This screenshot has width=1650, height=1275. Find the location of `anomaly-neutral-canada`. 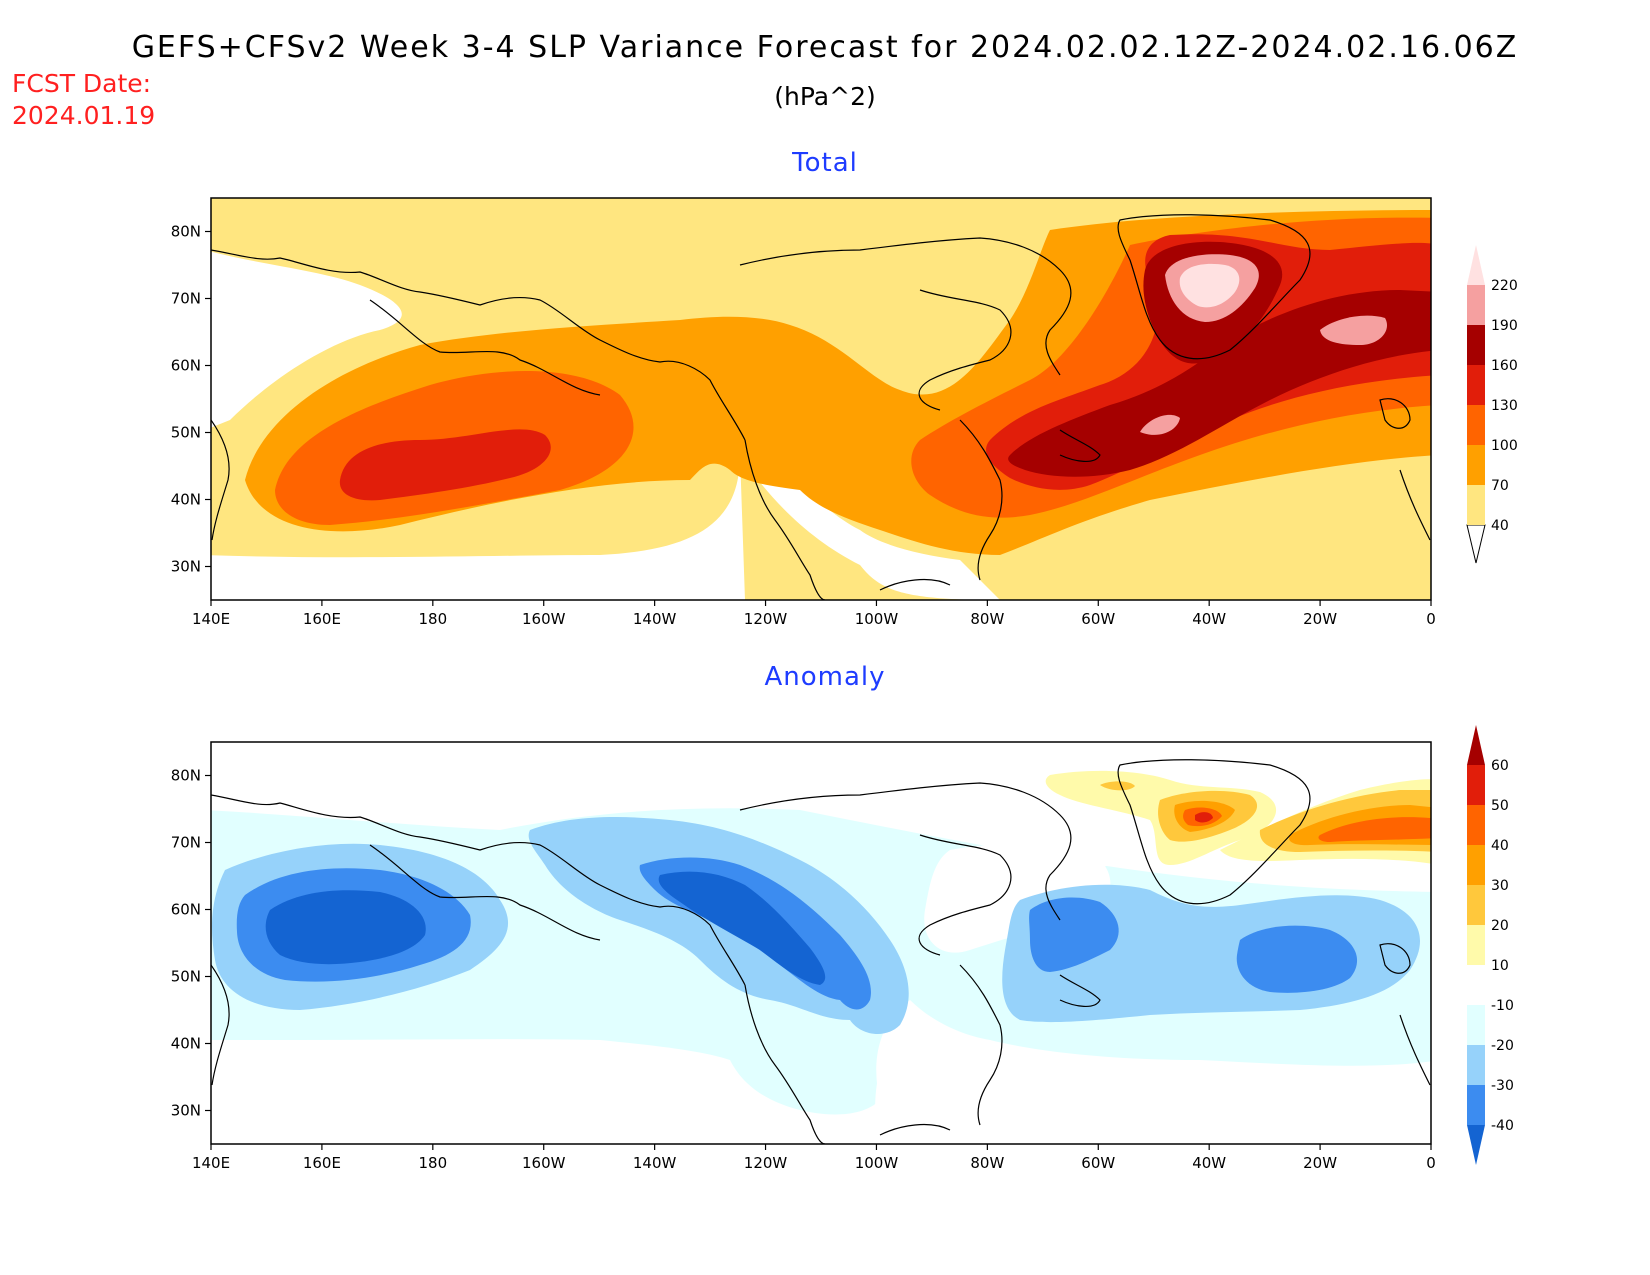

anomaly-neutral-canada is located at coordinates (1017, 898).